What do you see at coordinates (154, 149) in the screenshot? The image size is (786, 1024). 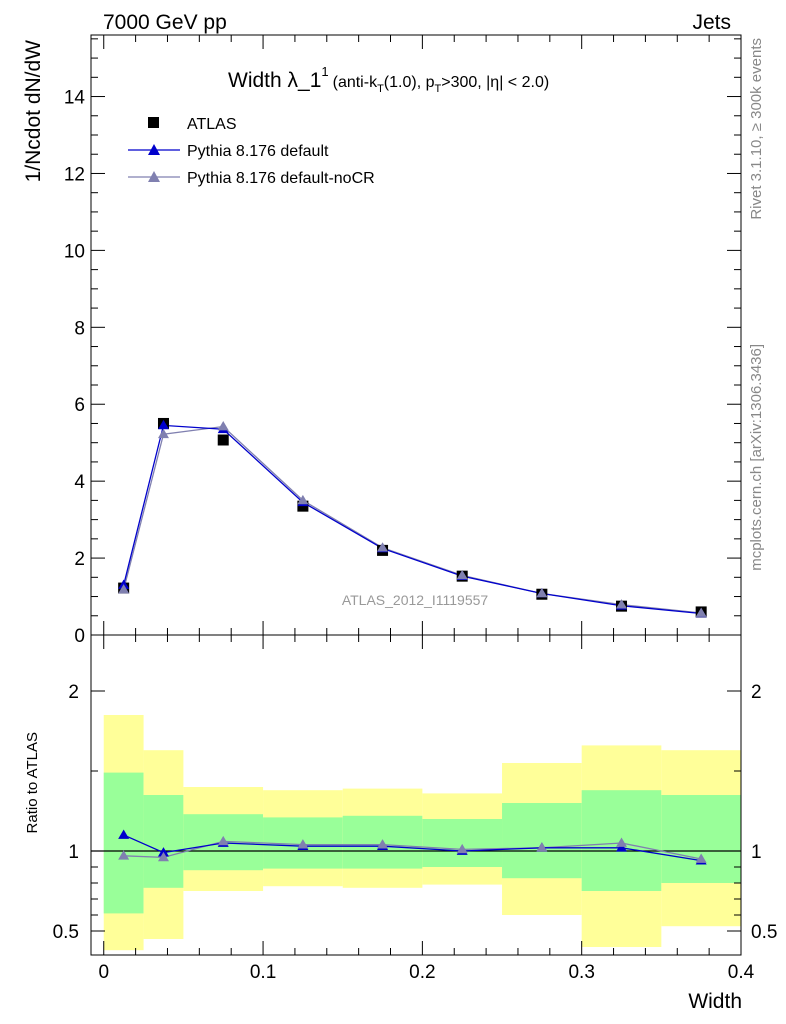 I see `legend-default-marker` at bounding box center [154, 149].